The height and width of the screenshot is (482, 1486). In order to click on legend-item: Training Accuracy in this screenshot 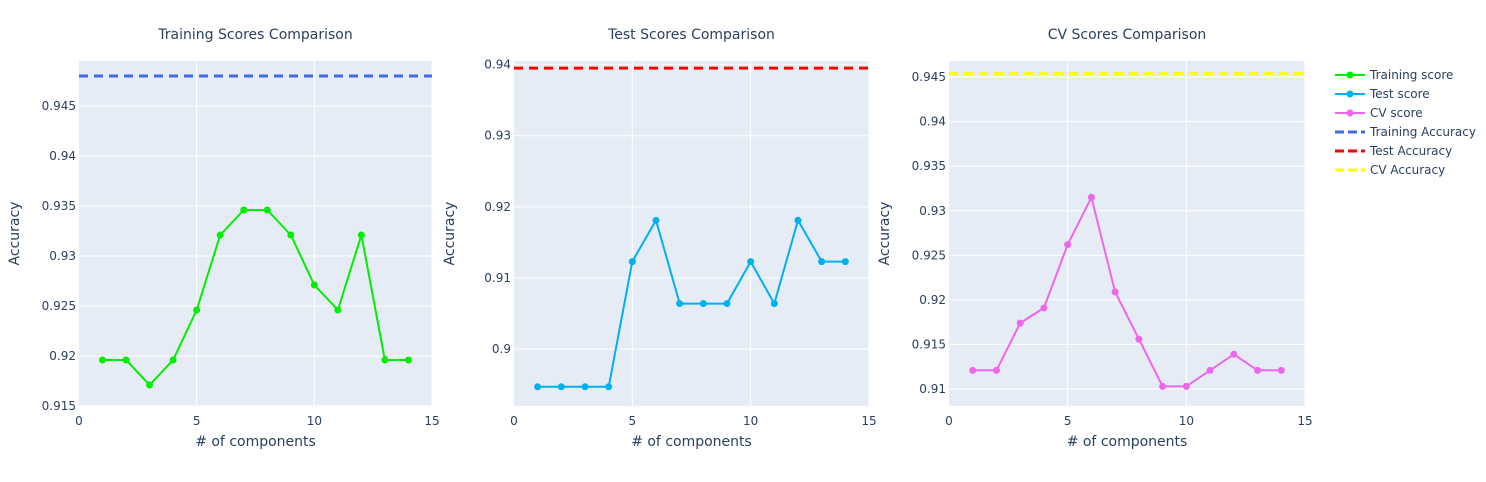, I will do `click(1405, 132)`.